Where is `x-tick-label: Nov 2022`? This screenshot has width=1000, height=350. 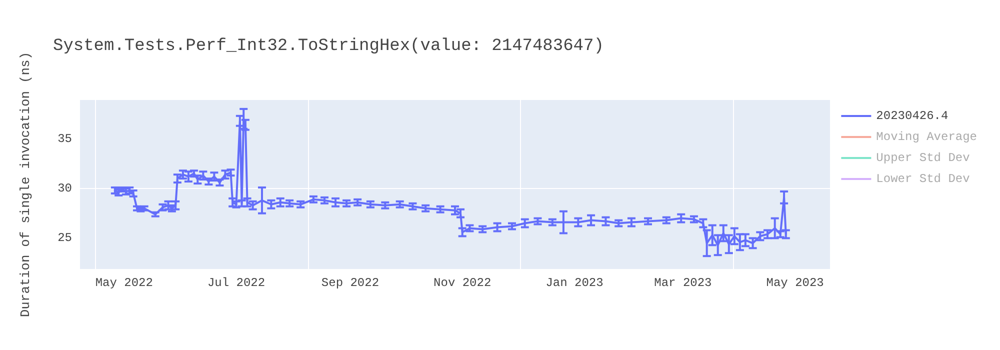 x-tick-label: Nov 2022 is located at coordinates (463, 283).